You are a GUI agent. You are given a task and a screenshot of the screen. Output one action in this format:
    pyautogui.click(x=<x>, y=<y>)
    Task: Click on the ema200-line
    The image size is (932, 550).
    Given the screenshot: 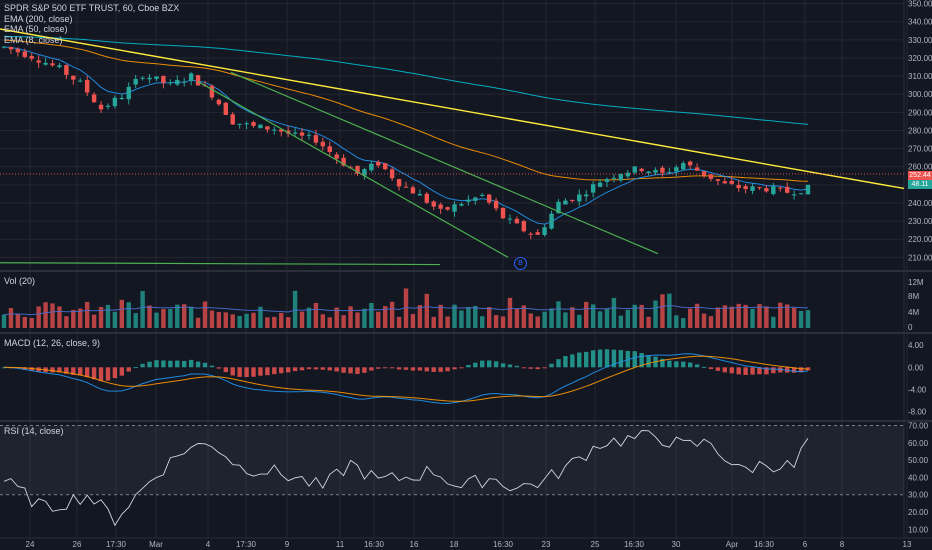 What is the action you would take?
    pyautogui.click(x=406, y=80)
    